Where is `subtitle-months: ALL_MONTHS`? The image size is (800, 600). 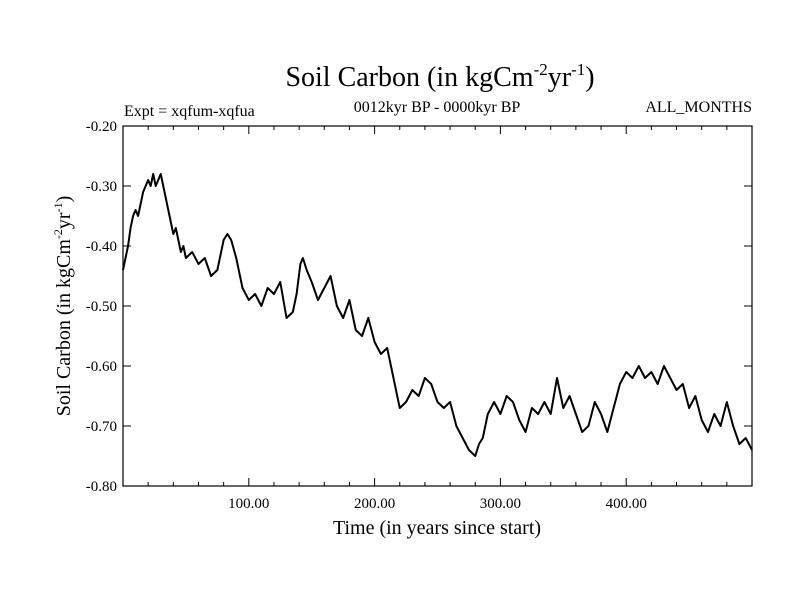
subtitle-months: ALL_MONTHS is located at coordinates (698, 107).